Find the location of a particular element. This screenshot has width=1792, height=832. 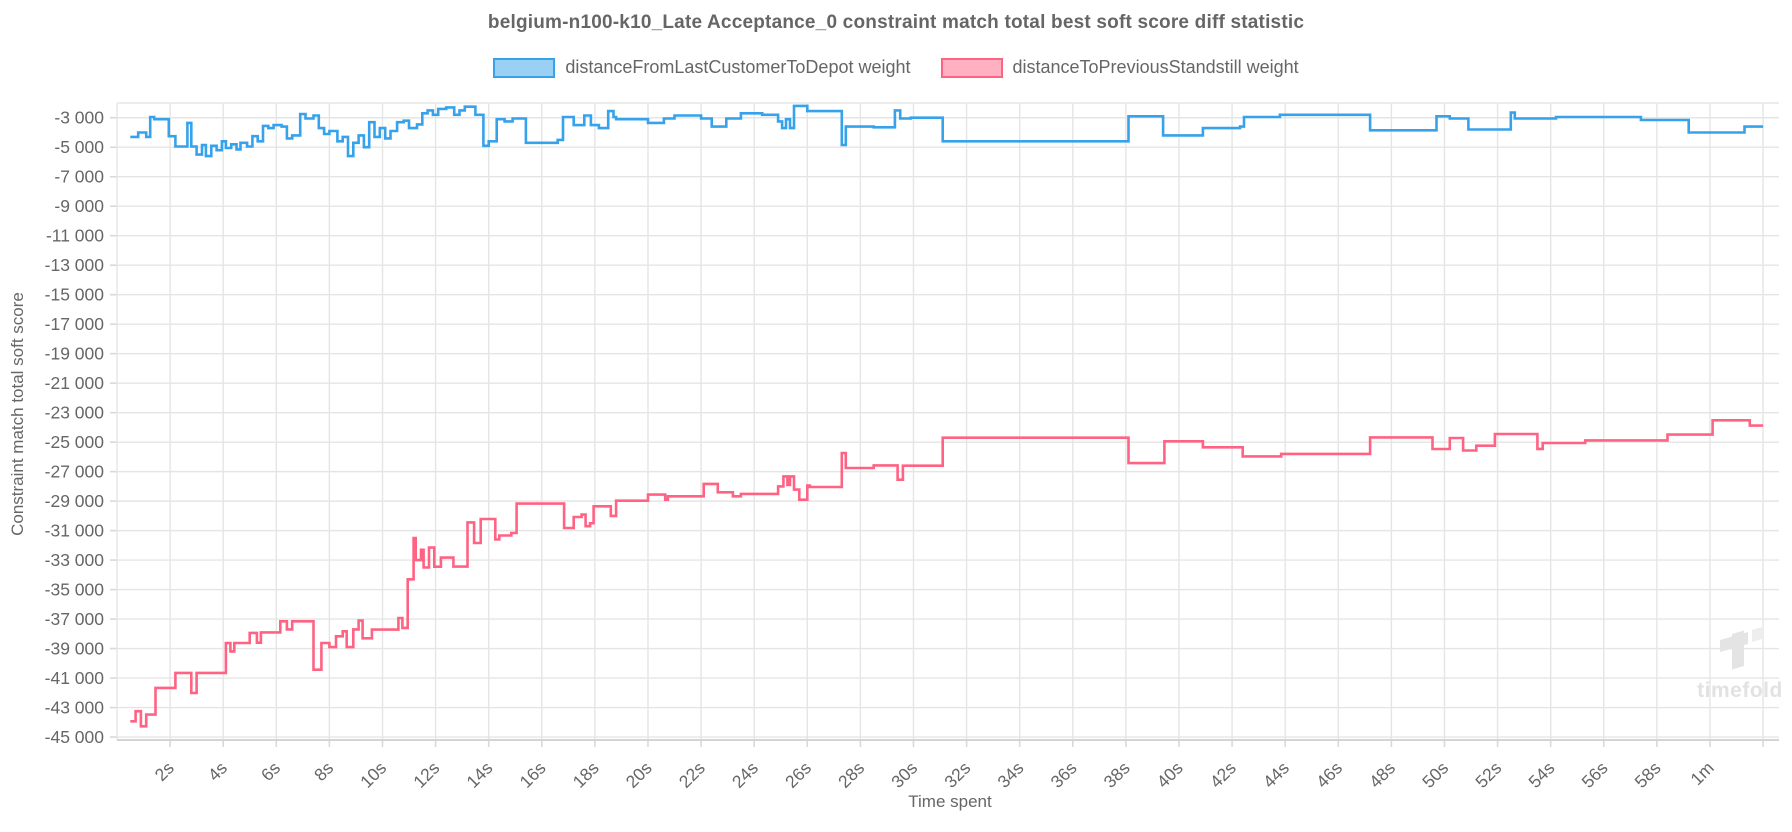

y-tick-label: -17 000 is located at coordinates (75, 324).